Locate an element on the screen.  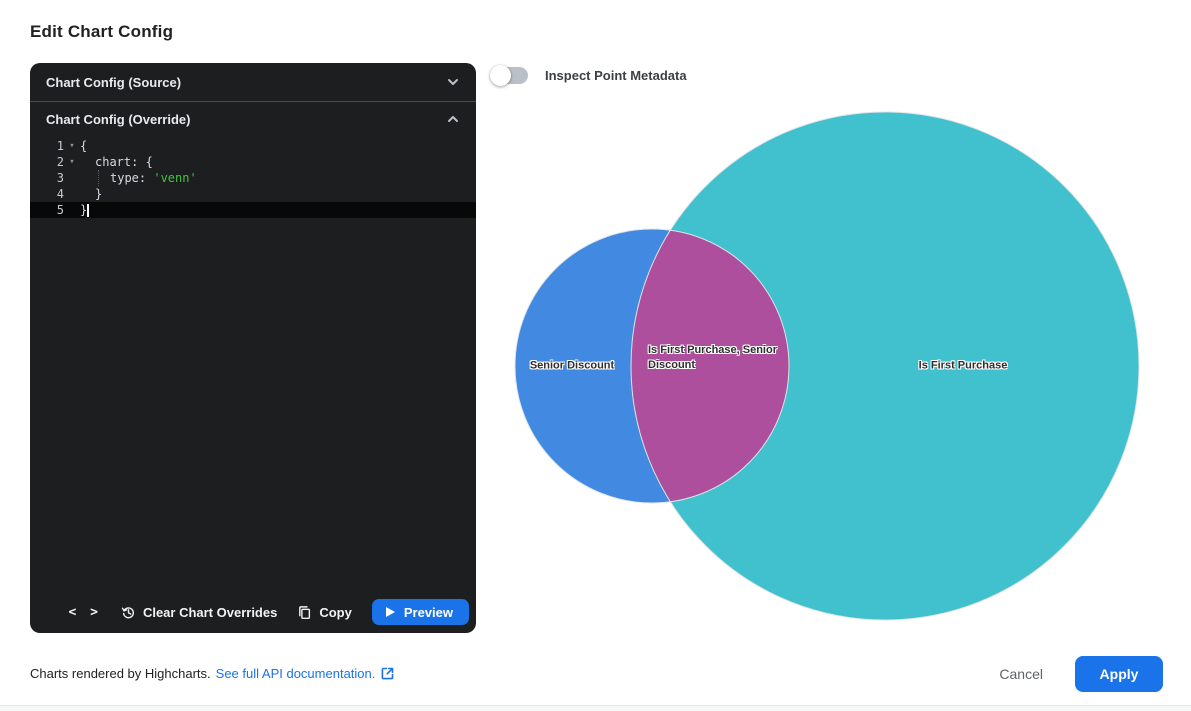
code-line: 2 ▾ chart: { is located at coordinates (253, 162).